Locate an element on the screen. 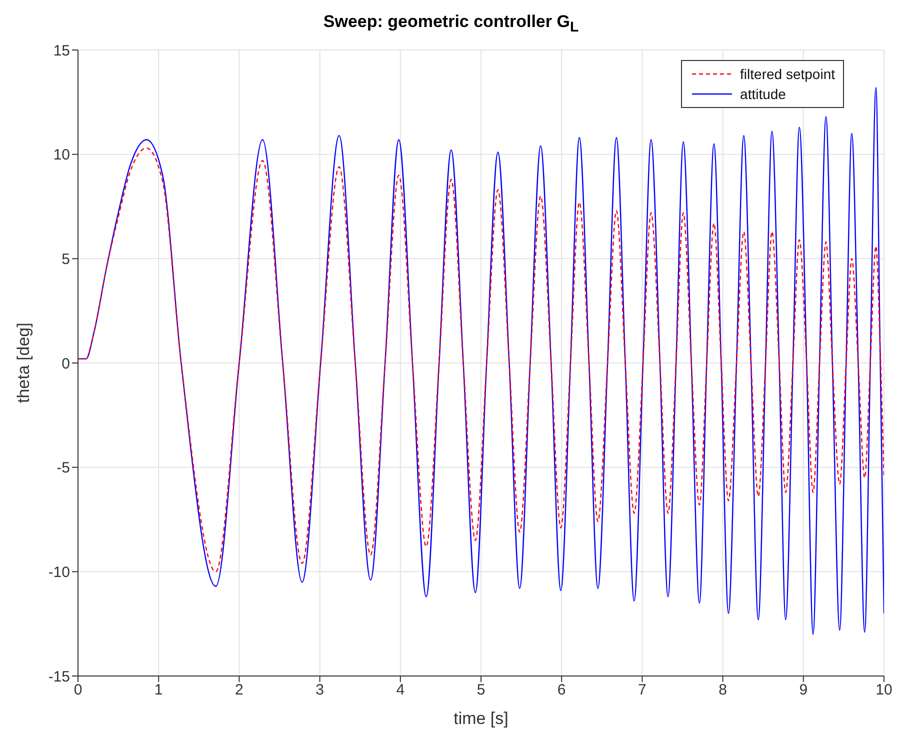 The width and height of the screenshot is (902, 744). y-axis-title: theta [deg] is located at coordinates (24, 362).